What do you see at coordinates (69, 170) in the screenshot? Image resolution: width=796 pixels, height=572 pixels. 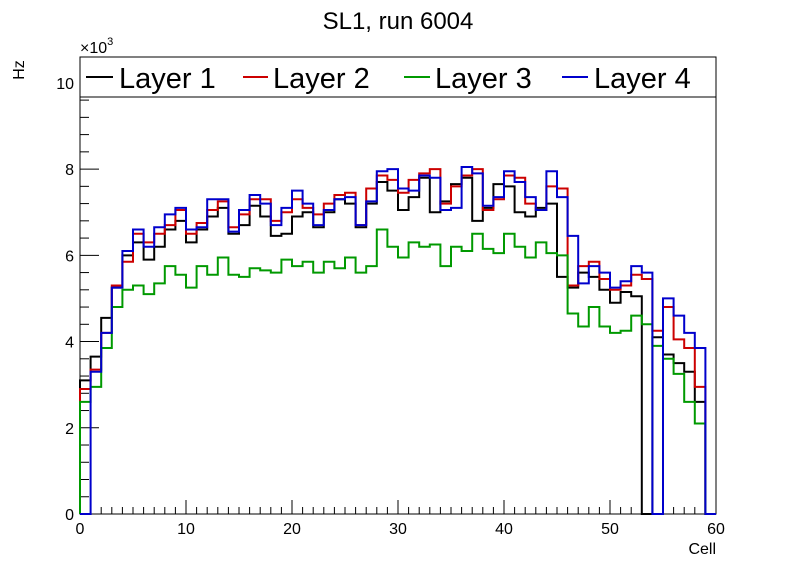 I see `y-tick-label: 8` at bounding box center [69, 170].